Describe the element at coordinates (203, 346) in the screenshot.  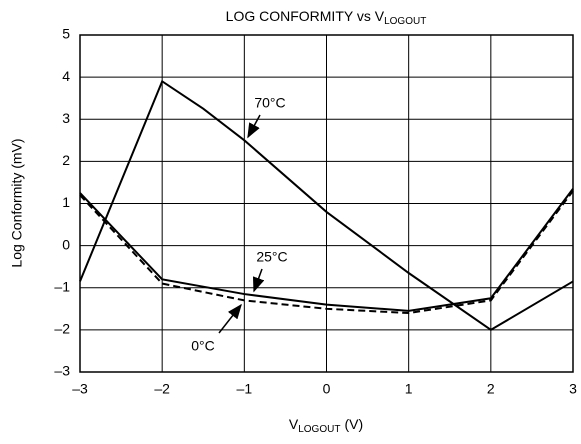
I see `series-label: 0°C` at that location.